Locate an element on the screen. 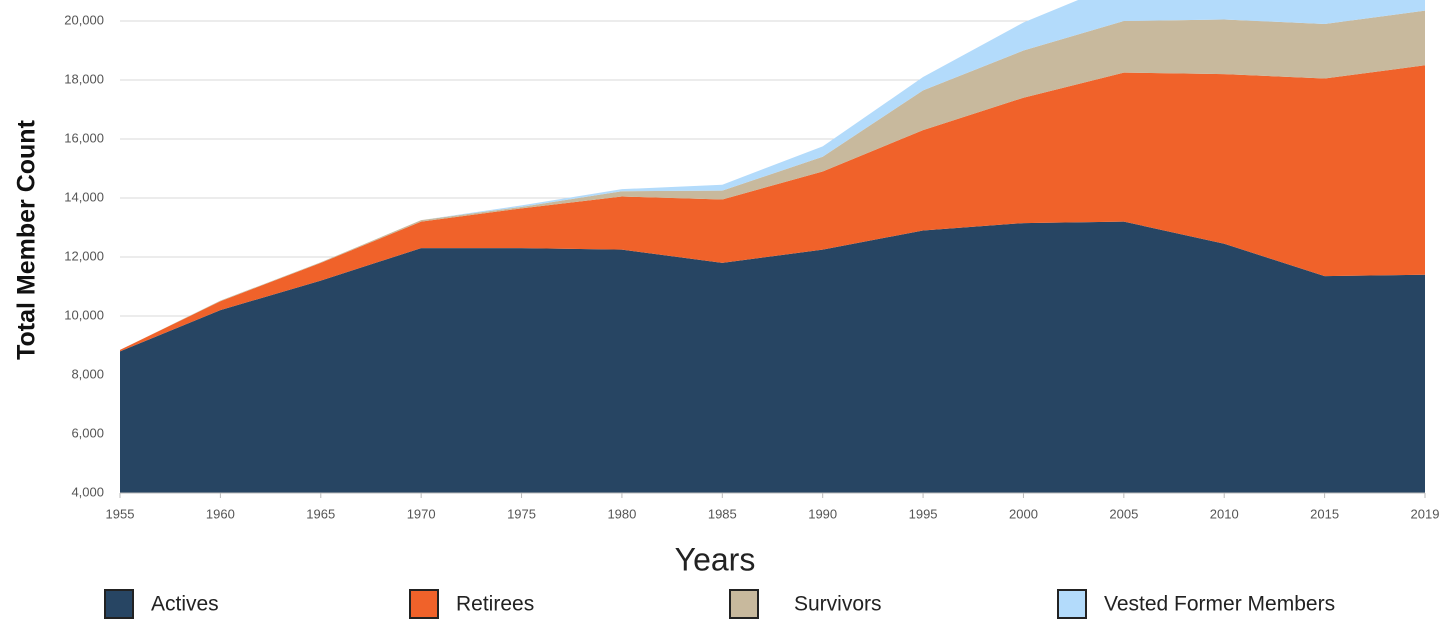  x-tick-label: 1990 is located at coordinates (822, 513).